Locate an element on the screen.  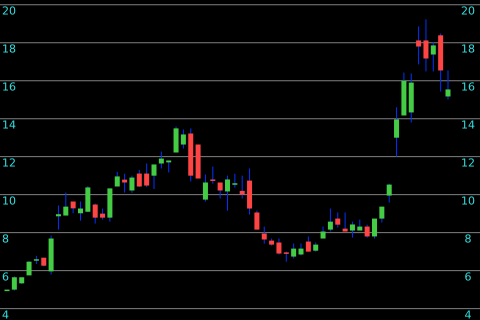
y2-tick-label: 6 is located at coordinates (468, 277).